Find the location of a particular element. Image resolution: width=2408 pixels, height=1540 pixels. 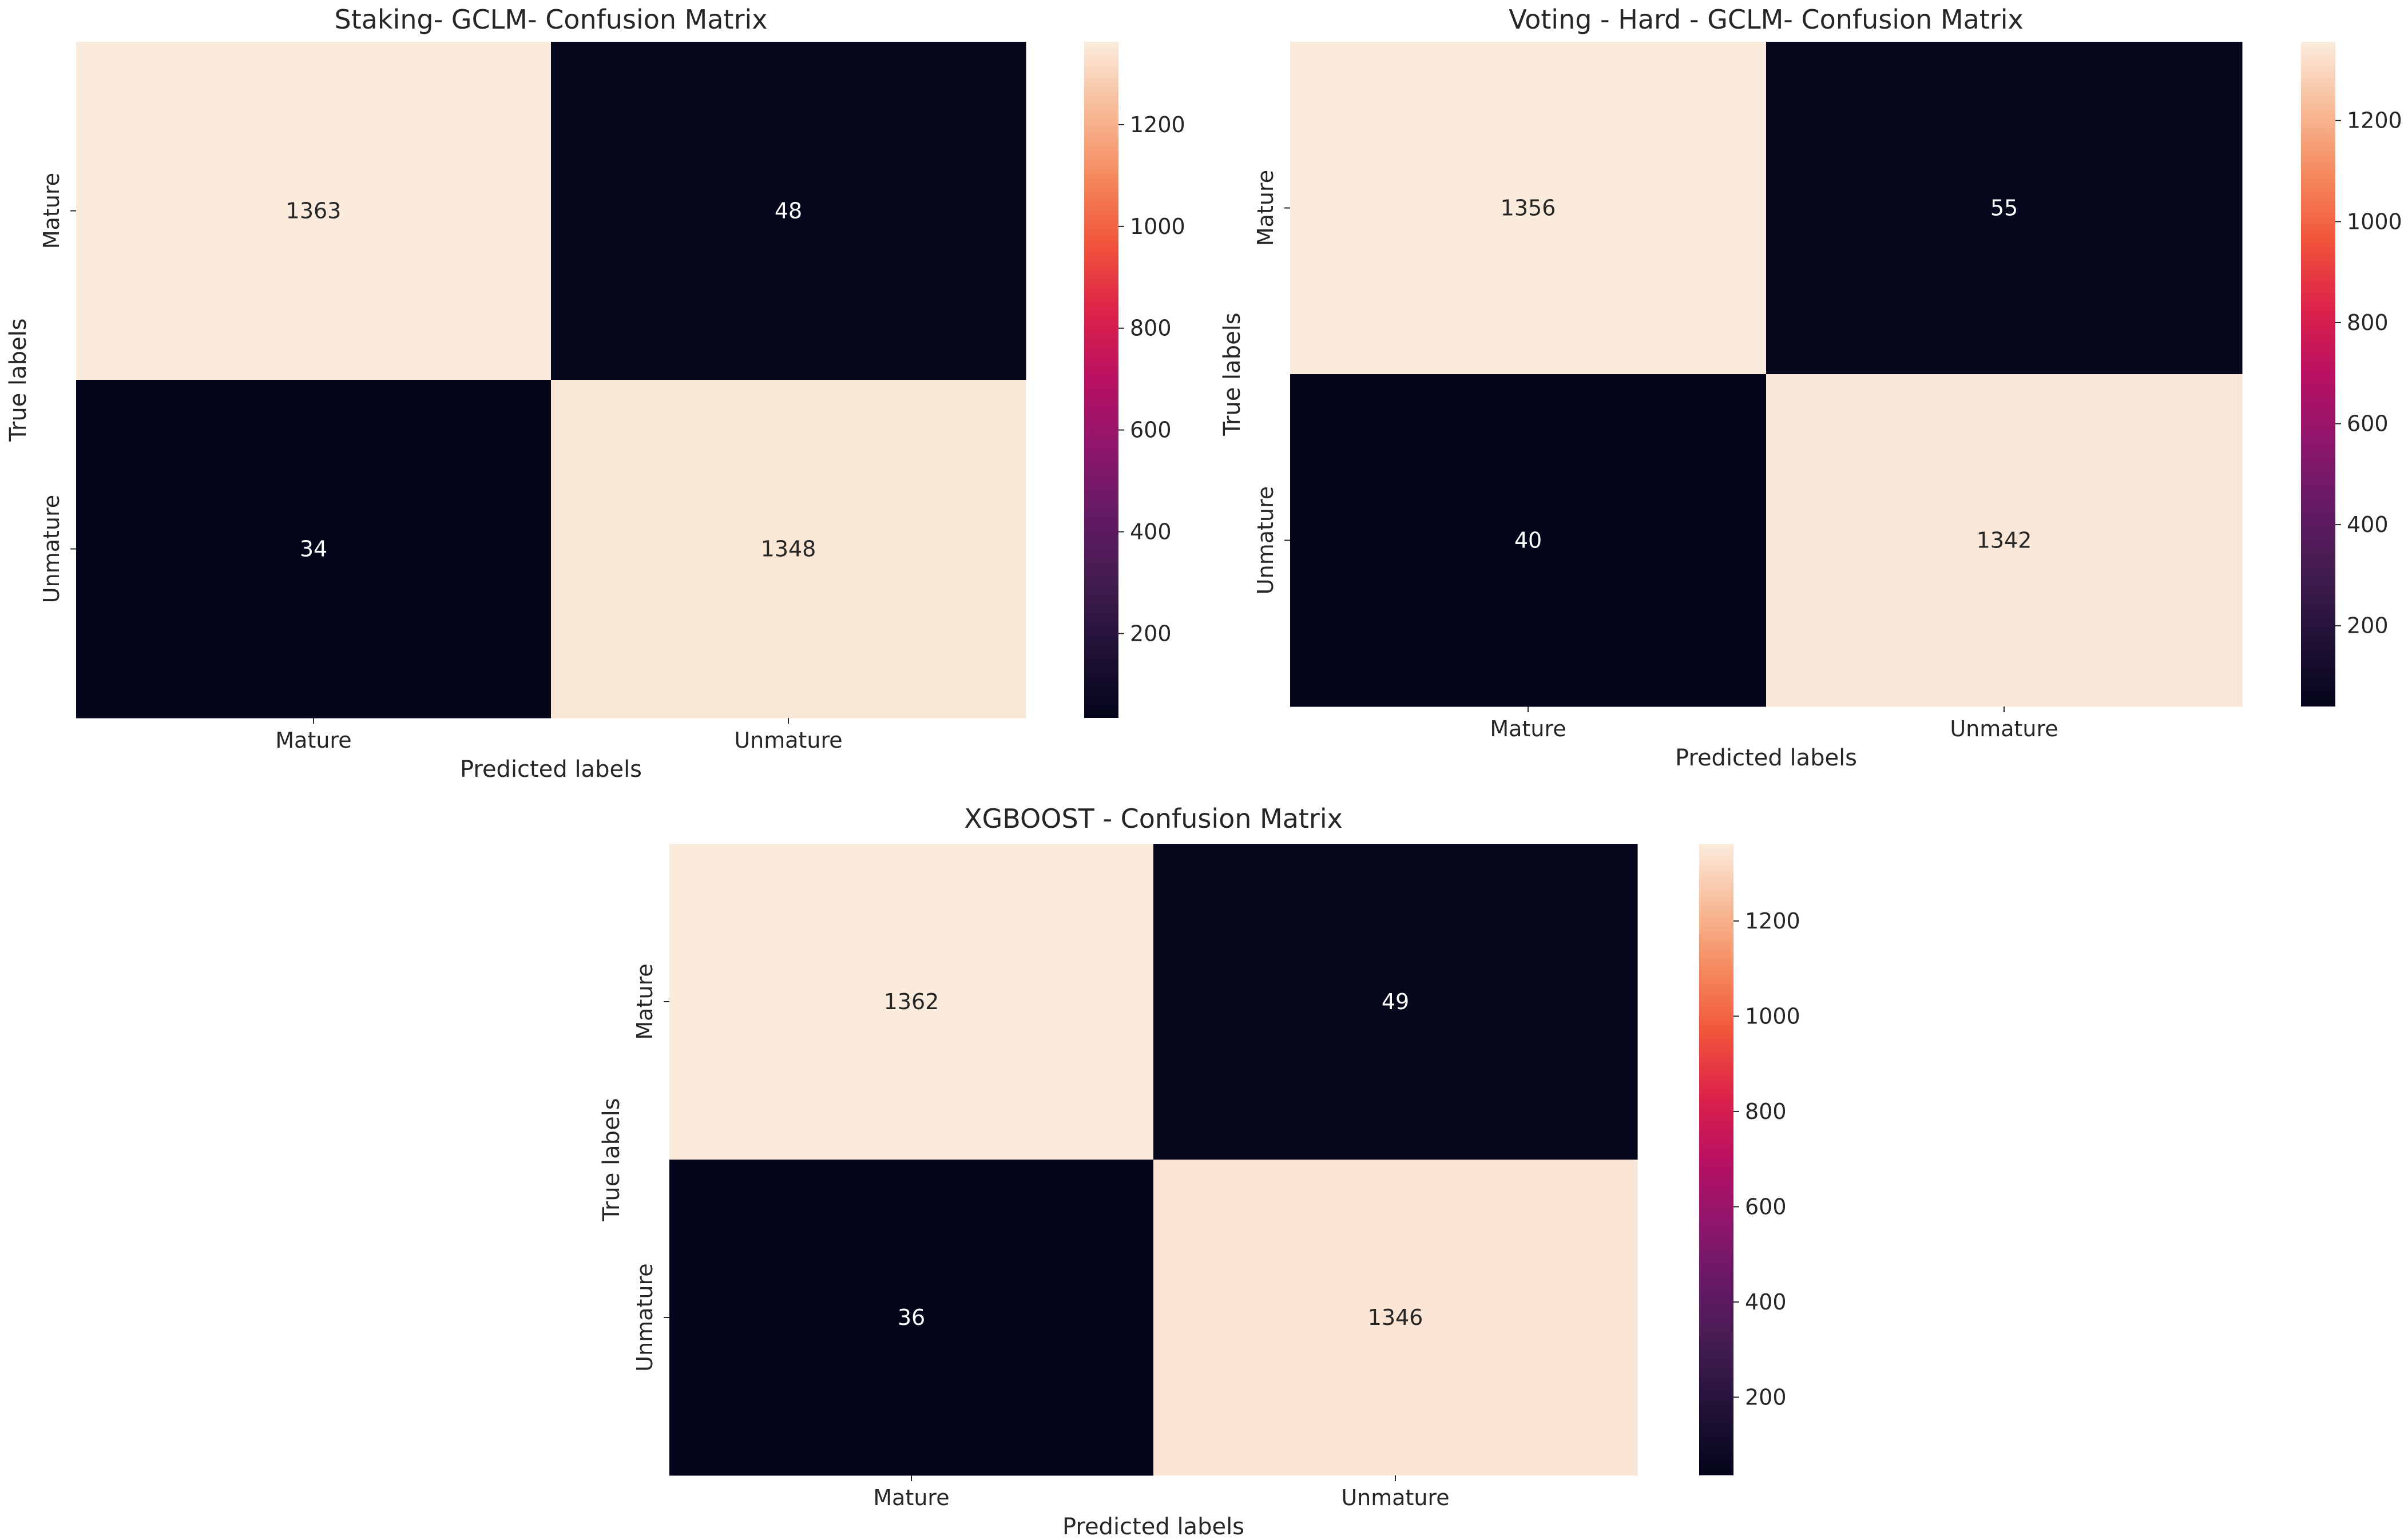

cell-value-label: 1363 is located at coordinates (314, 211).